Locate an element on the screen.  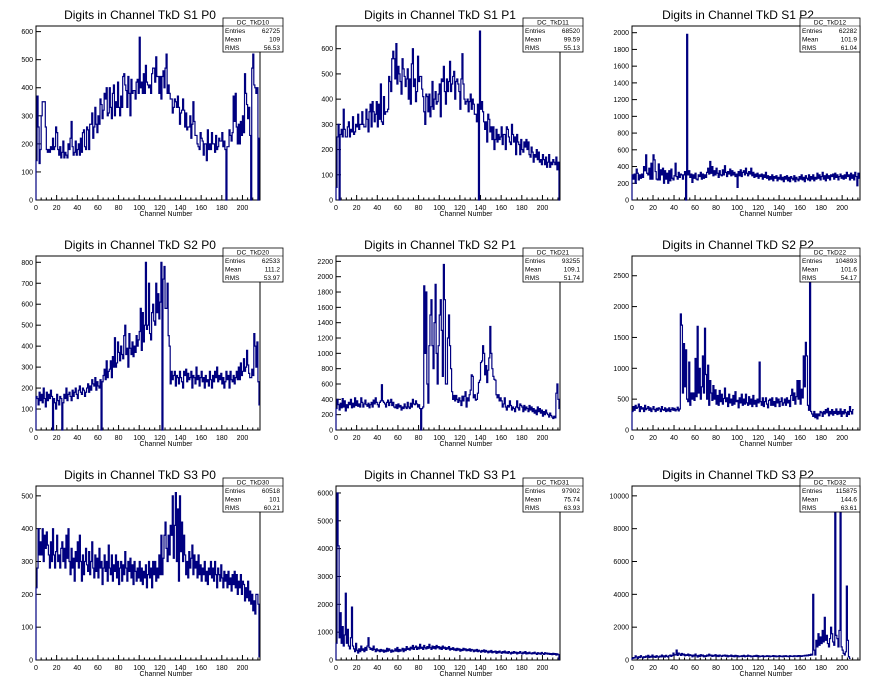
stats-value: 99.59 is located at coordinates (572, 40).